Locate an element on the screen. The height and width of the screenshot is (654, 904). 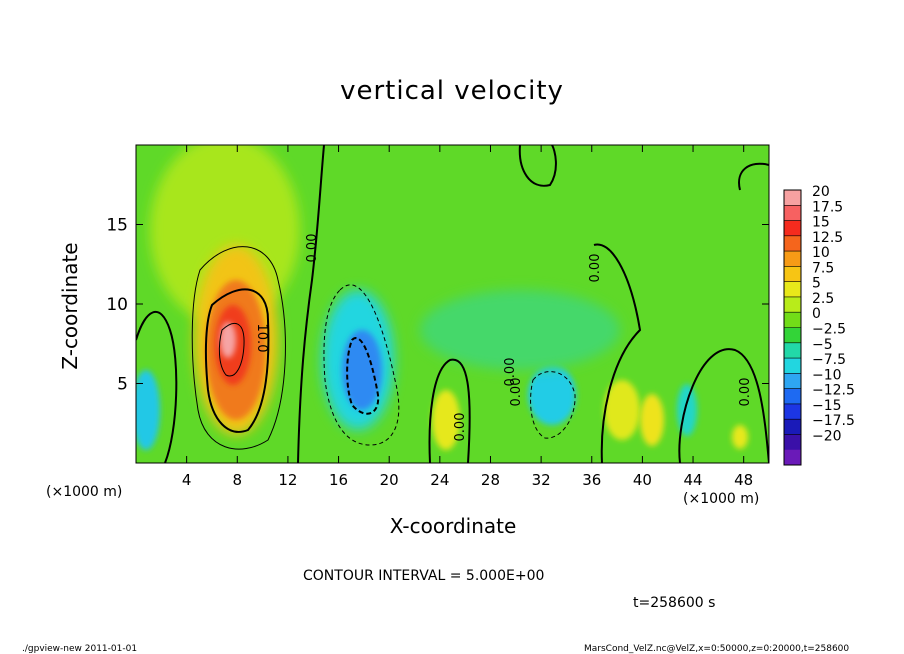
colorbar-label: 17.5 is located at coordinates (827, 207).